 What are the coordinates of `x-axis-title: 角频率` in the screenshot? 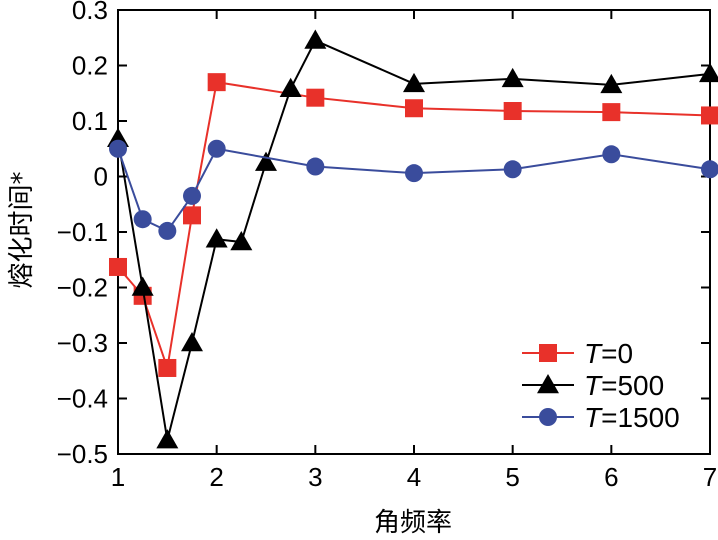 It's located at (413, 523).